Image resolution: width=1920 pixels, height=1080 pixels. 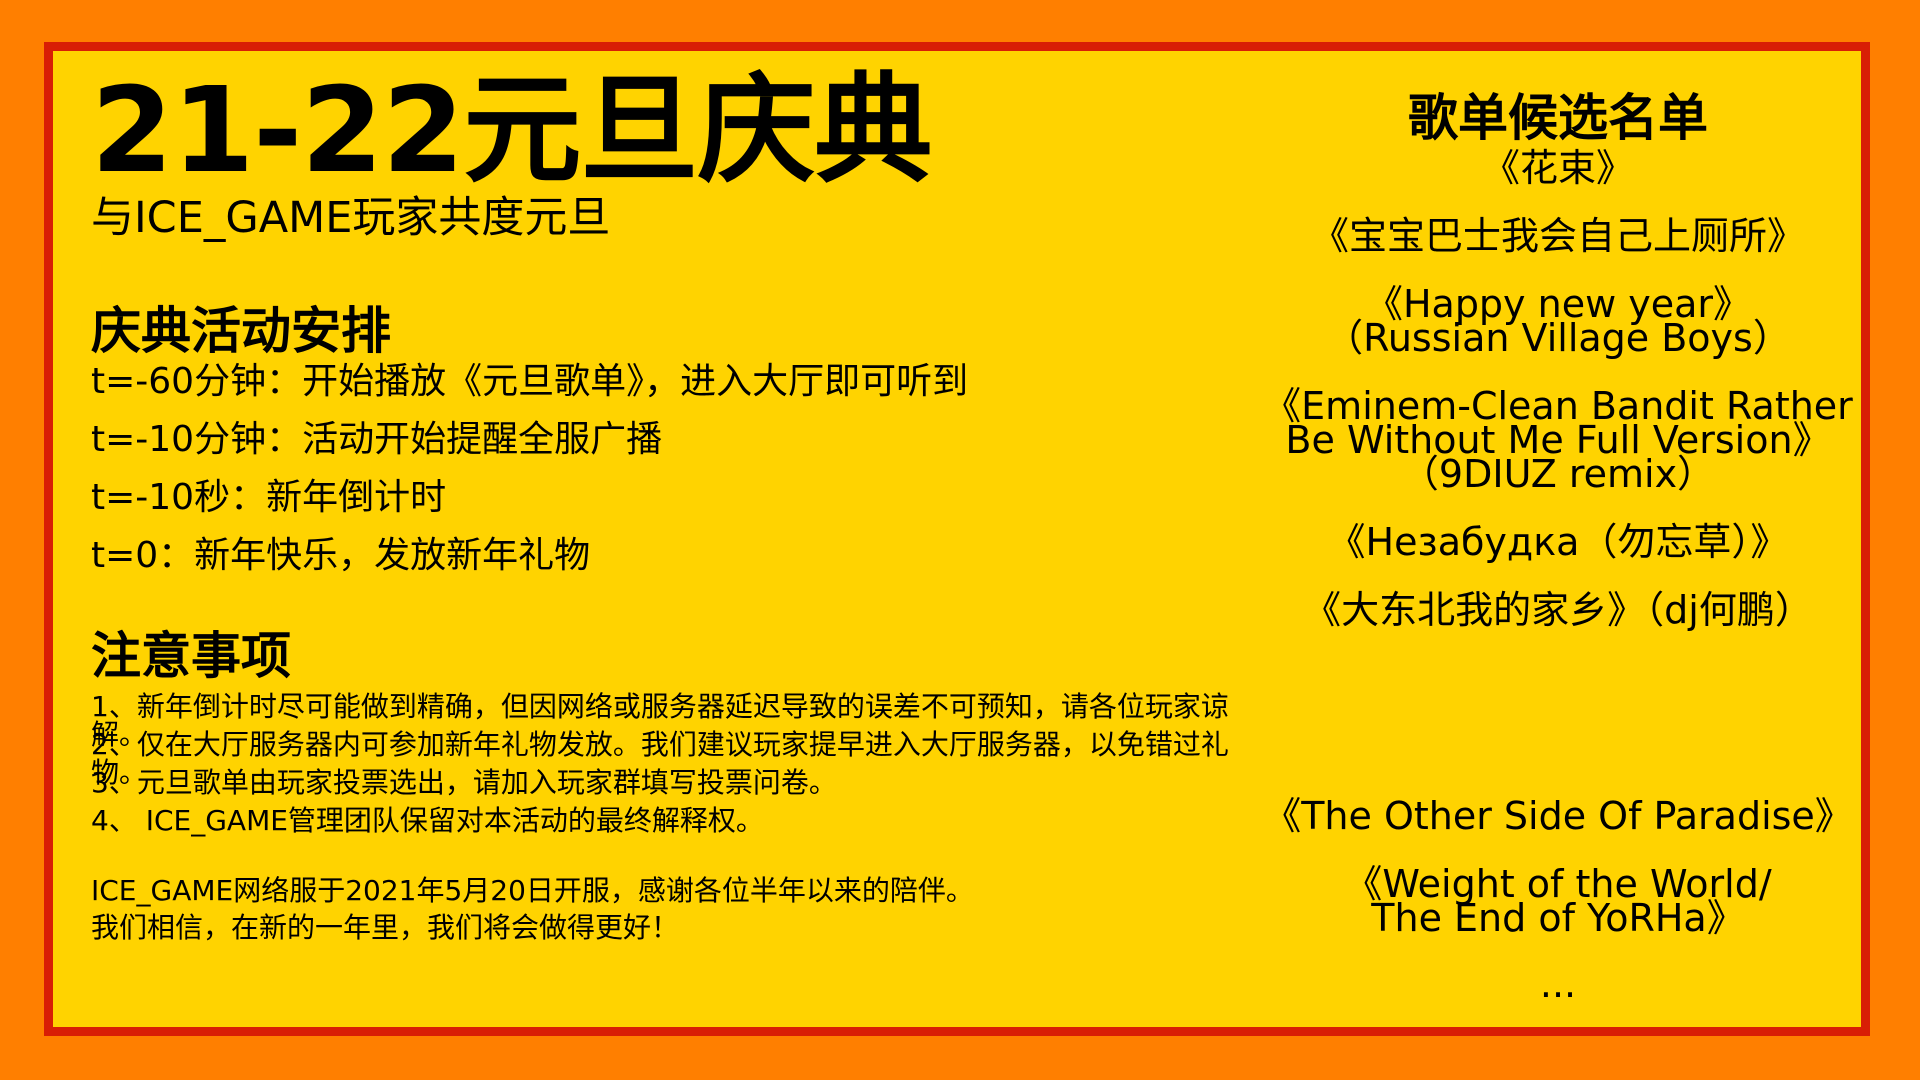 I want to click on song-line: The End of YoRHa》, so click(x=1558, y=918).